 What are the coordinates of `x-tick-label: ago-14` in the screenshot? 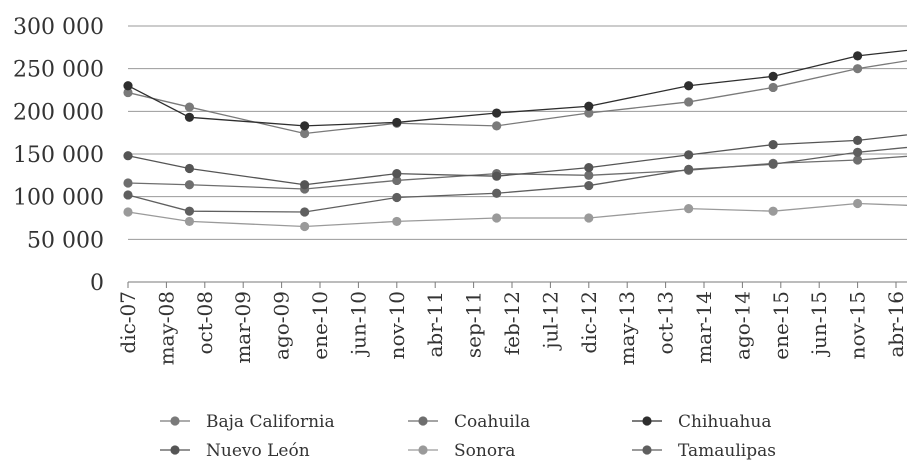 It's located at (742, 325).